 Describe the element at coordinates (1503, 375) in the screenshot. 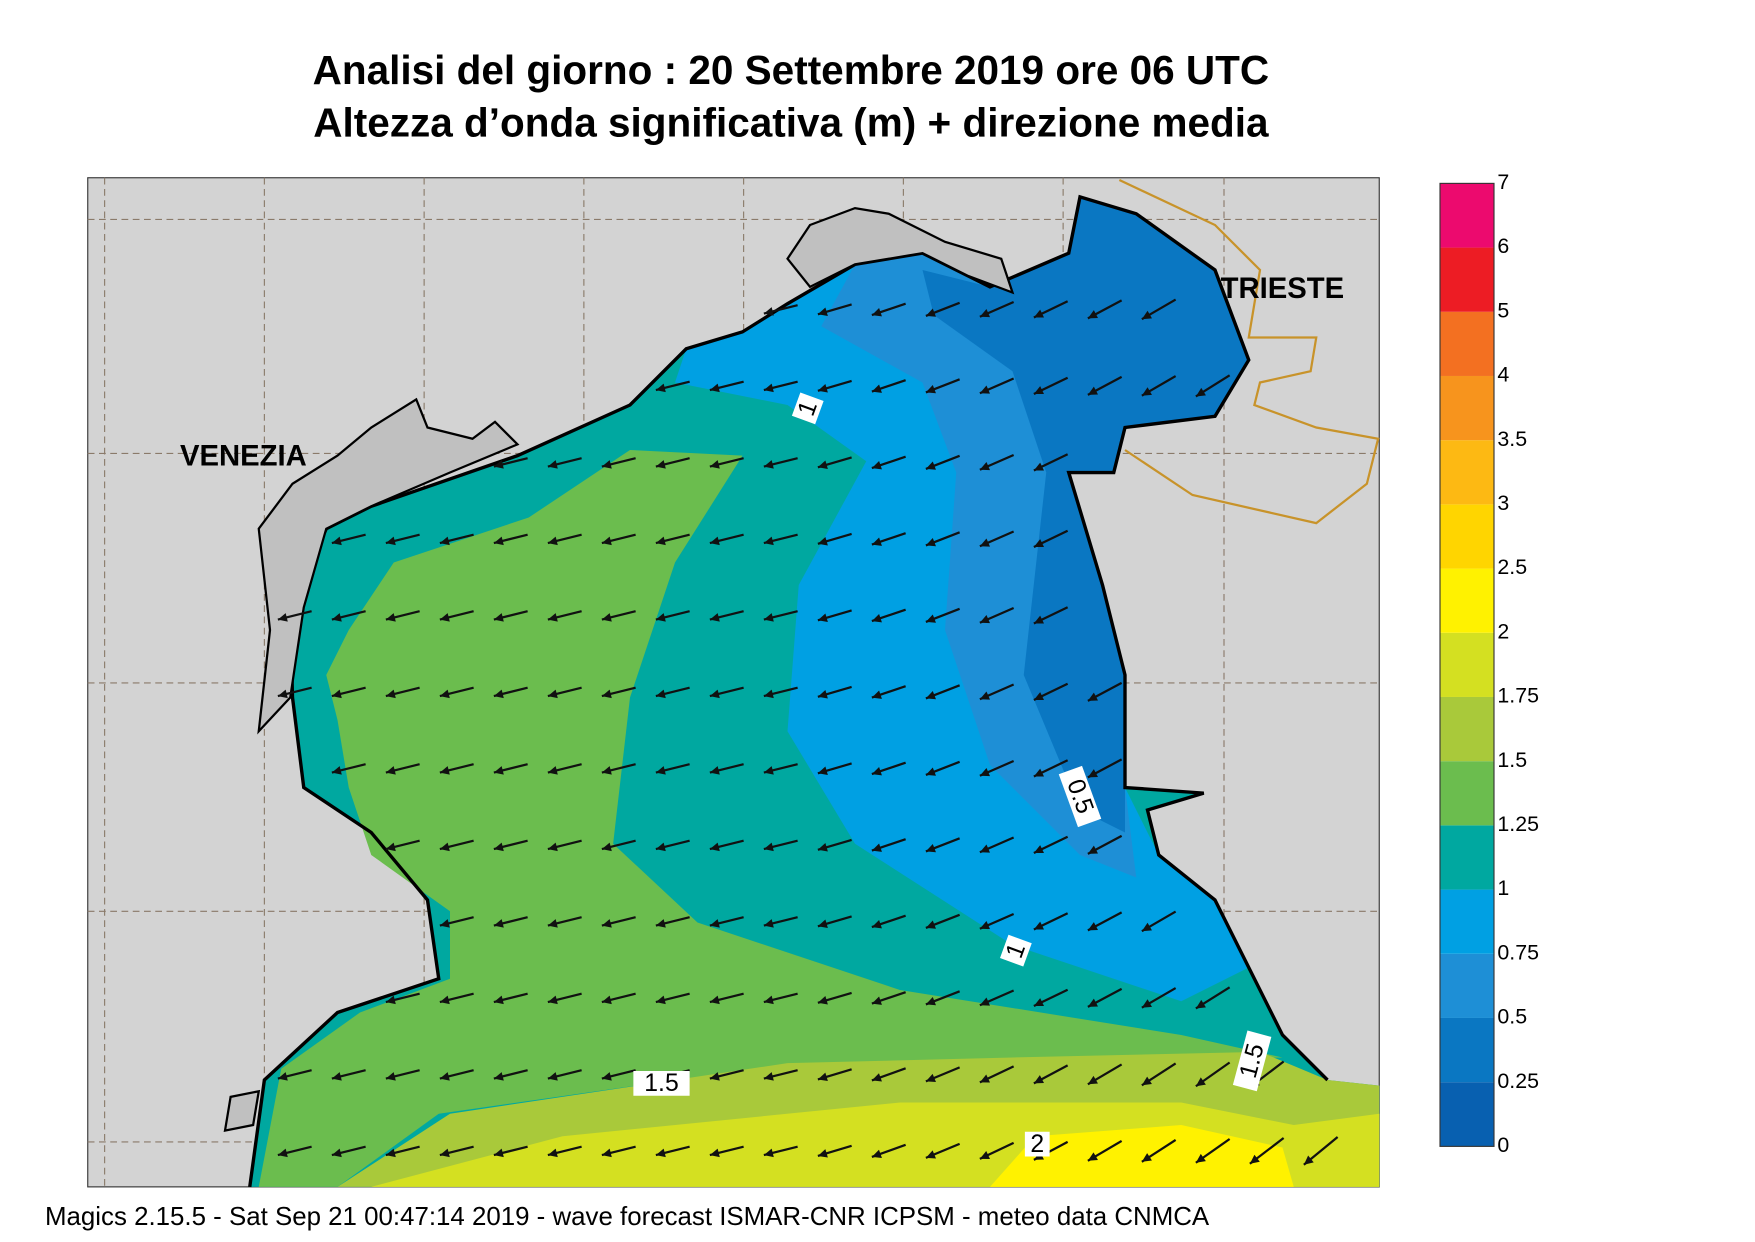

I see `colorbar-label: 4` at that location.